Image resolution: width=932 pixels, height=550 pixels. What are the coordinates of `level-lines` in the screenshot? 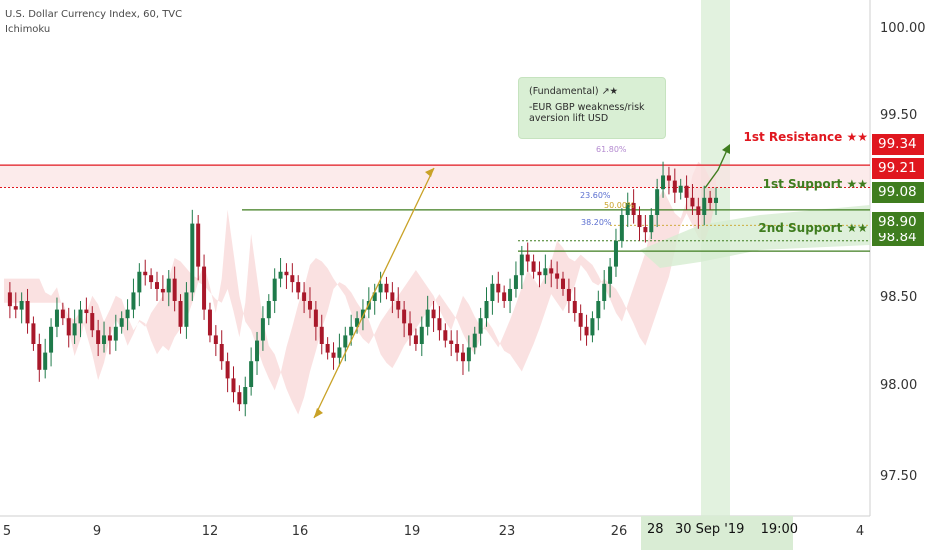 It's located at (435, 208).